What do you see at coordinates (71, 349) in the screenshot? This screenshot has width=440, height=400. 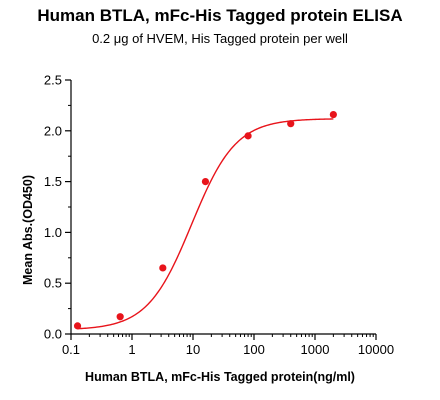 I see `x-tick-label: 0.1` at bounding box center [71, 349].